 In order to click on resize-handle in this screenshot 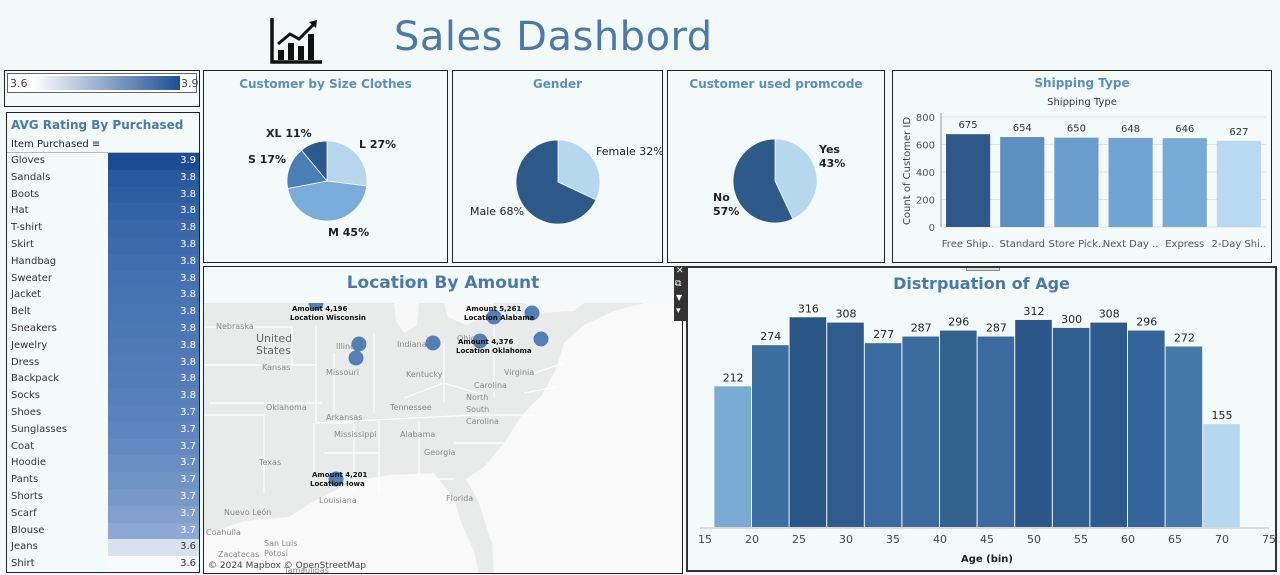, I will do `click(983, 269)`.